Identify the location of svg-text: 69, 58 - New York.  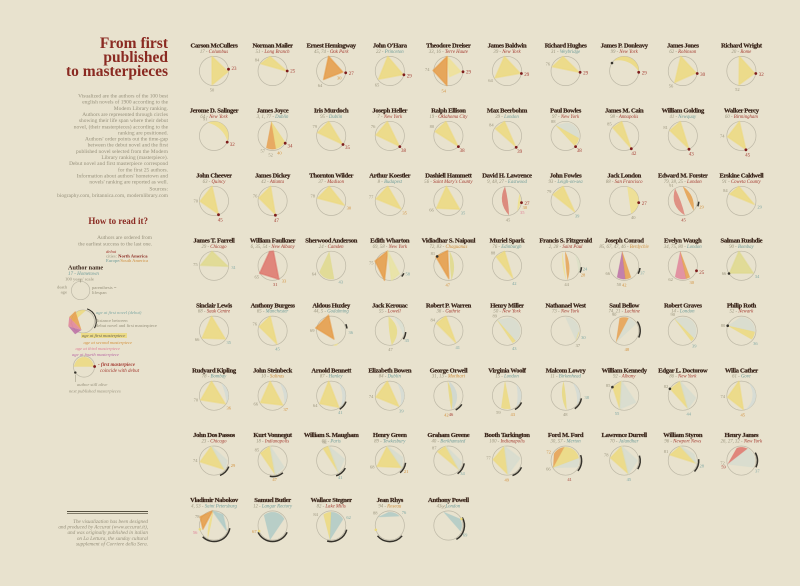
(390, 247).